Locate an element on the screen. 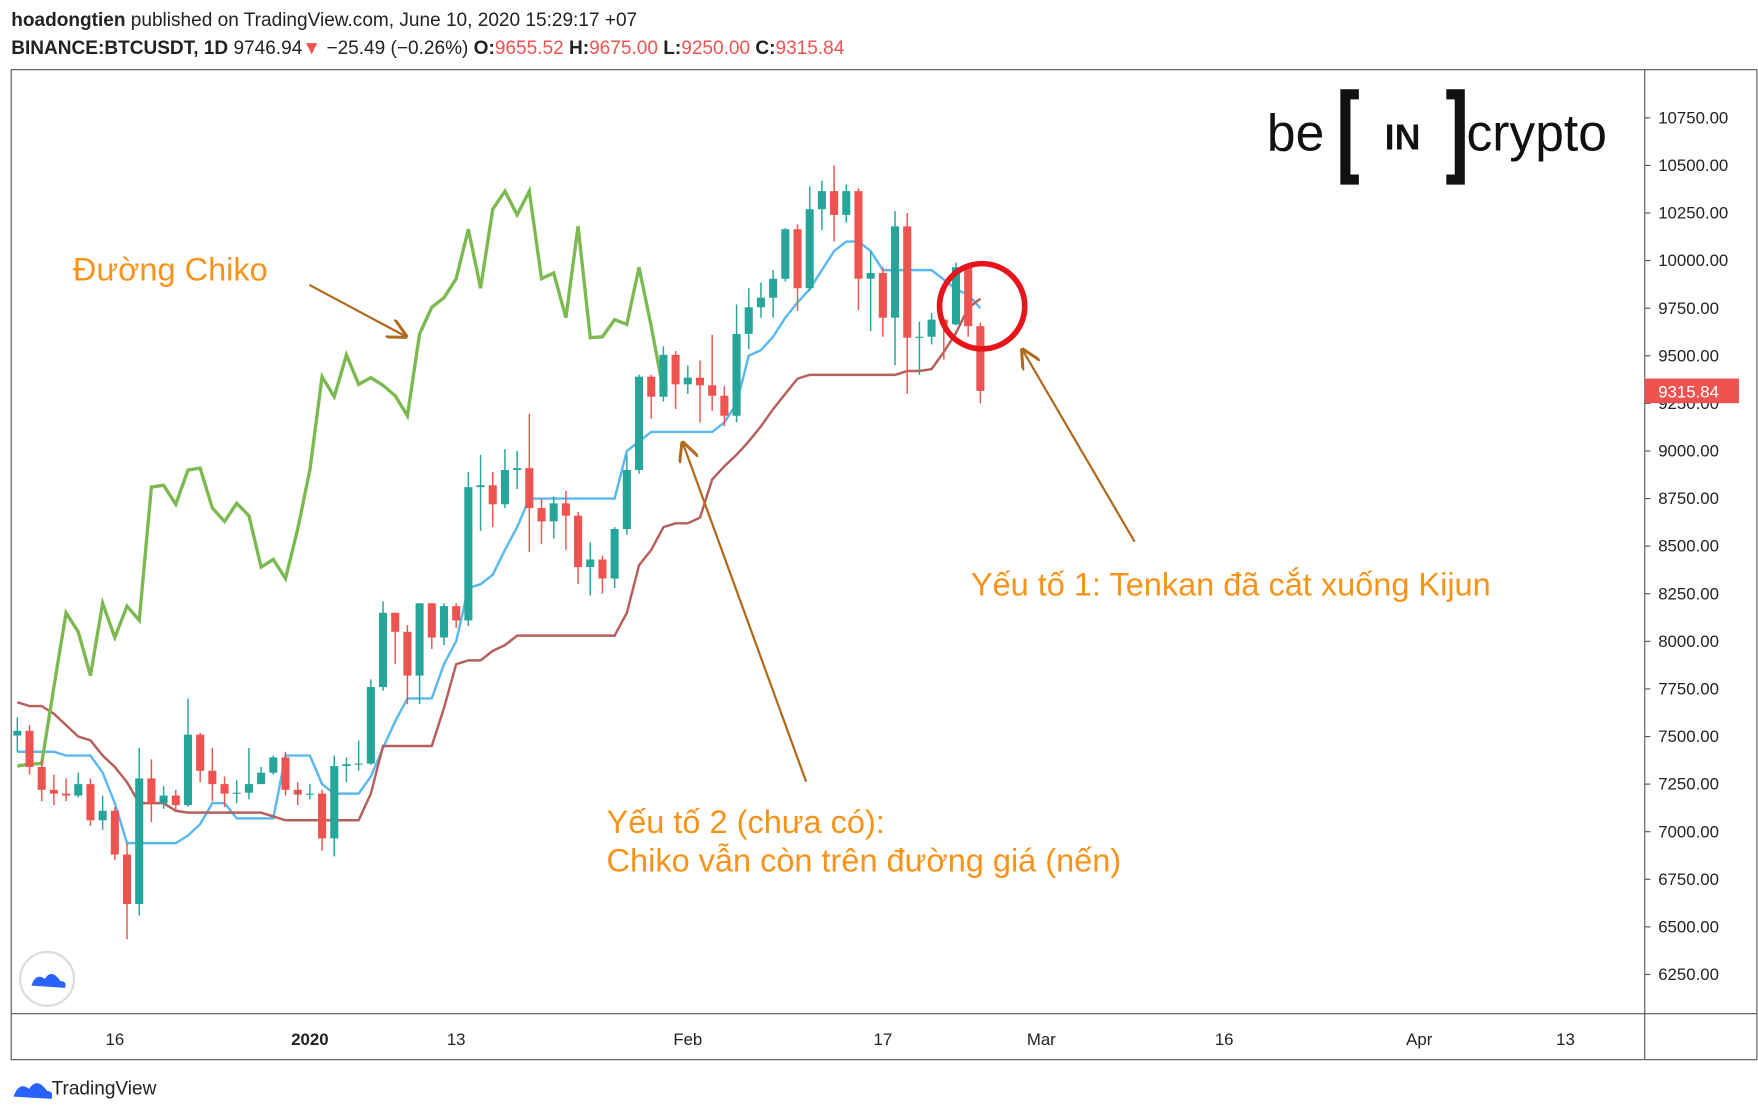 This screenshot has width=1758, height=1117. h-label: H: is located at coordinates (579, 48).